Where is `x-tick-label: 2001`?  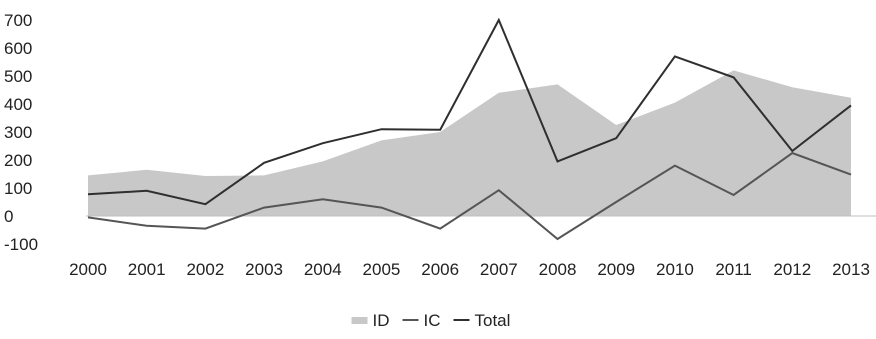
x-tick-label: 2001 is located at coordinates (147, 269).